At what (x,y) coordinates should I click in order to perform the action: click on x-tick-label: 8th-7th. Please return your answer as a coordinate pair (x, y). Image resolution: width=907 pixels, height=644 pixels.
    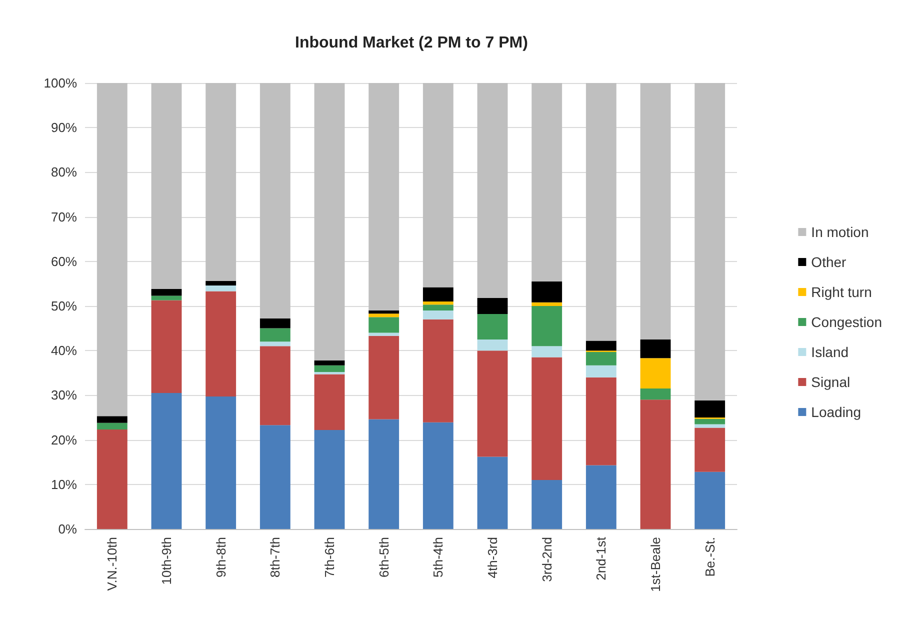
    Looking at the image, I should click on (275, 557).